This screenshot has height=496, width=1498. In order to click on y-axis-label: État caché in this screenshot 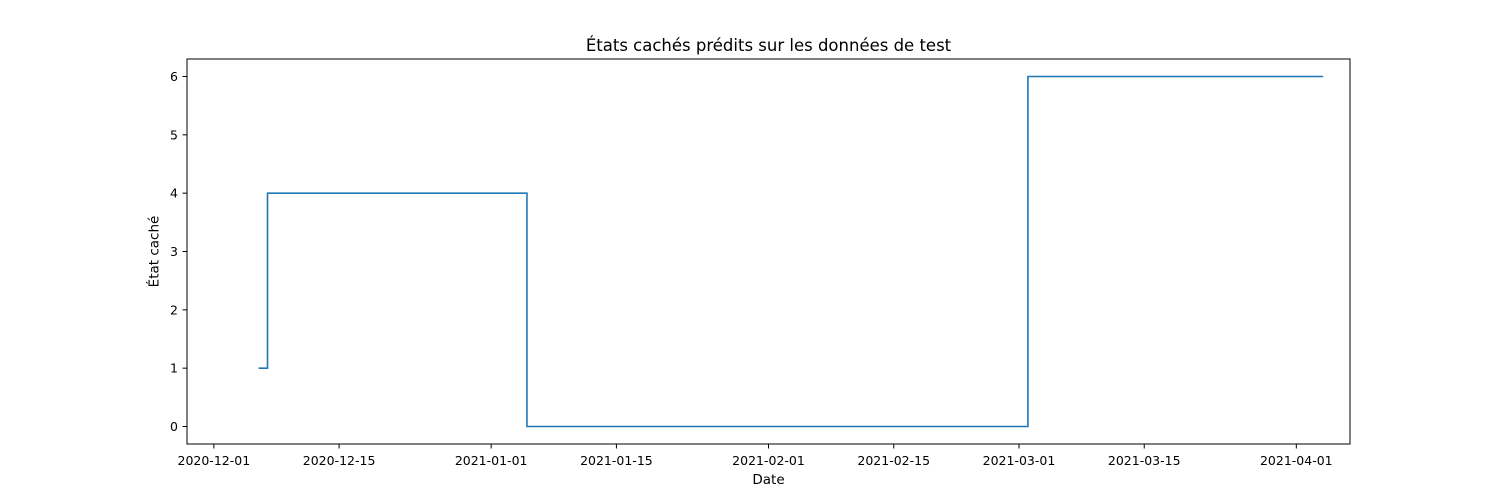, I will do `click(154, 252)`.